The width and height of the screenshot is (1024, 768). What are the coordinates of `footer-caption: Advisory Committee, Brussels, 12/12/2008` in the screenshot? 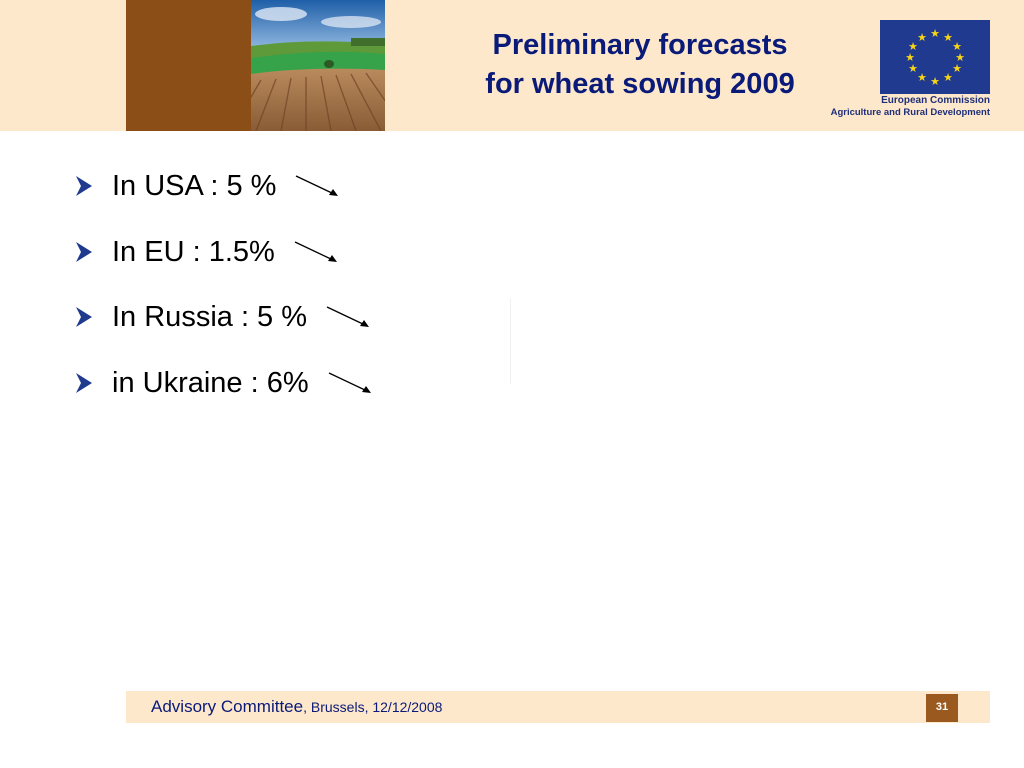 It's located at (296, 707).